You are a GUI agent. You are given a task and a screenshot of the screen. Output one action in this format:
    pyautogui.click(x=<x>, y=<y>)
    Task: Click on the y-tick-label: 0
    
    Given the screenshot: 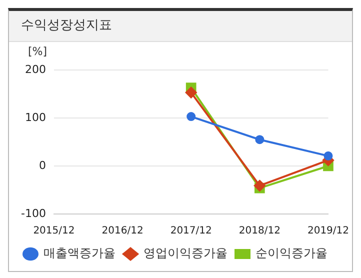 What is the action you would take?
    pyautogui.click(x=42, y=165)
    